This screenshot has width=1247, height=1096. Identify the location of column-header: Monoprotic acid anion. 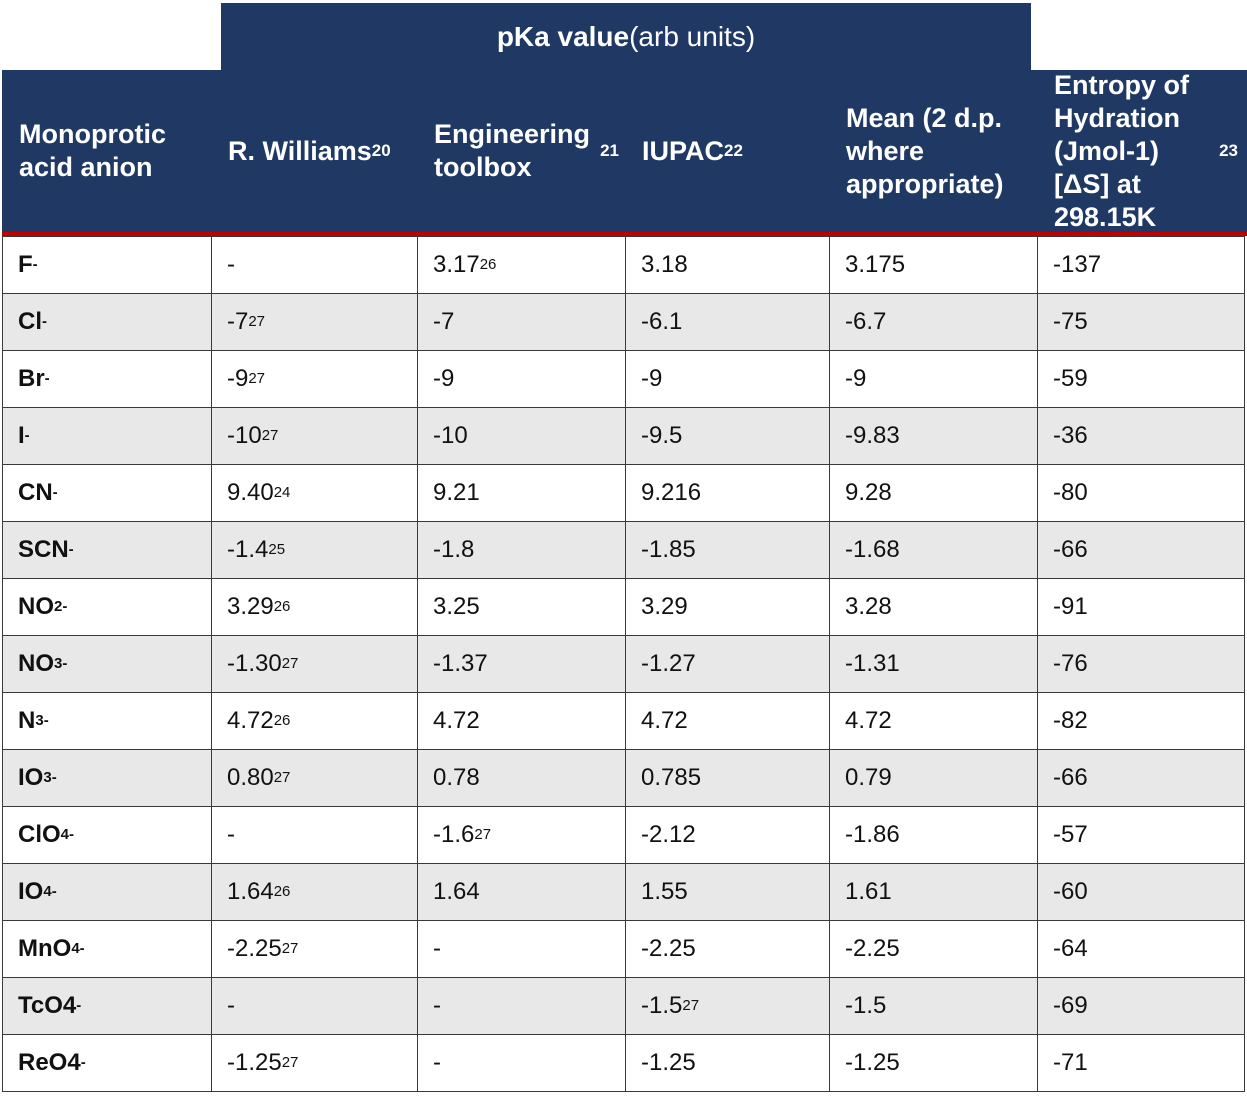
(106, 151).